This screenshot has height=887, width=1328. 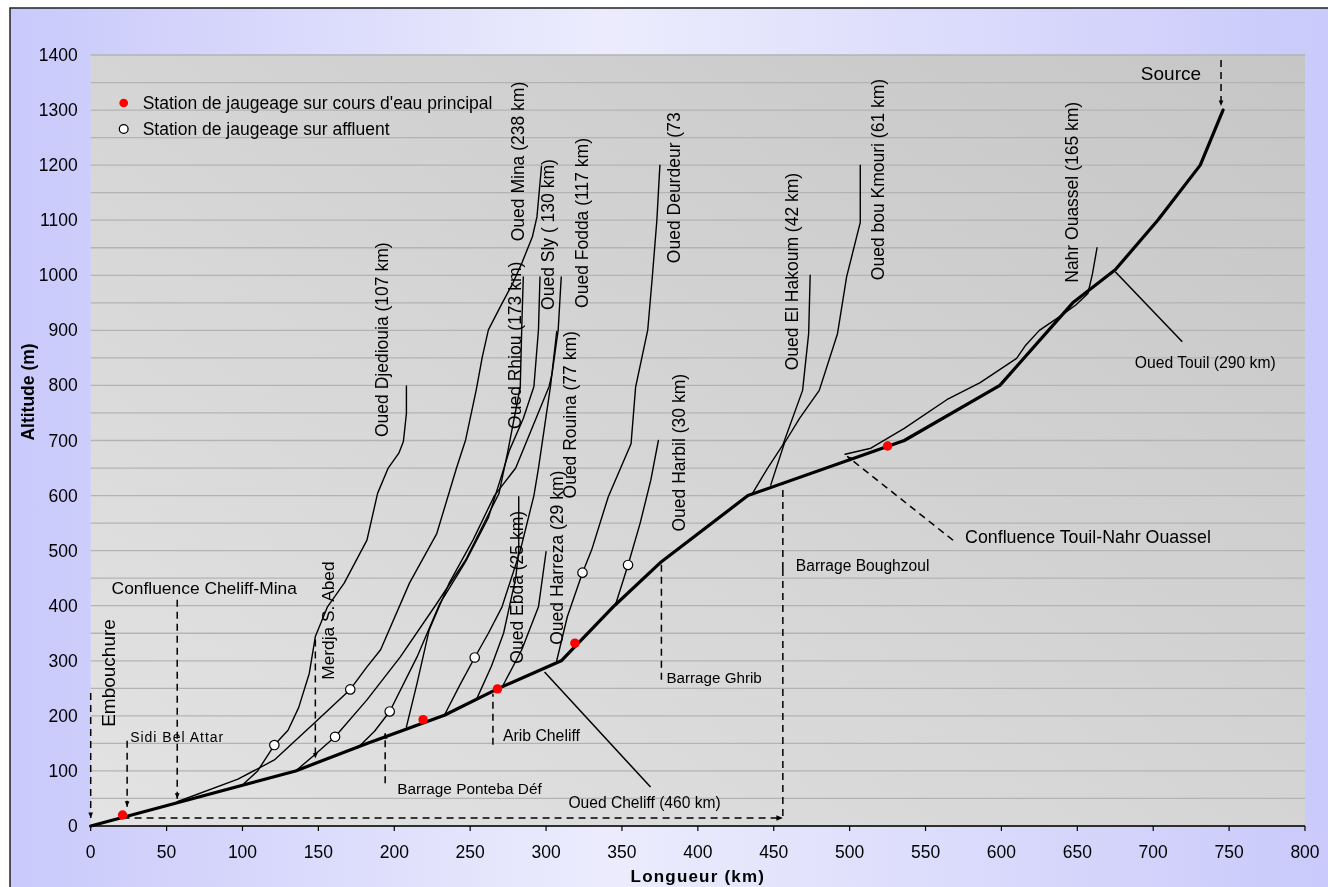 I want to click on text: Oued Mina (238 km), so click(x=518, y=161).